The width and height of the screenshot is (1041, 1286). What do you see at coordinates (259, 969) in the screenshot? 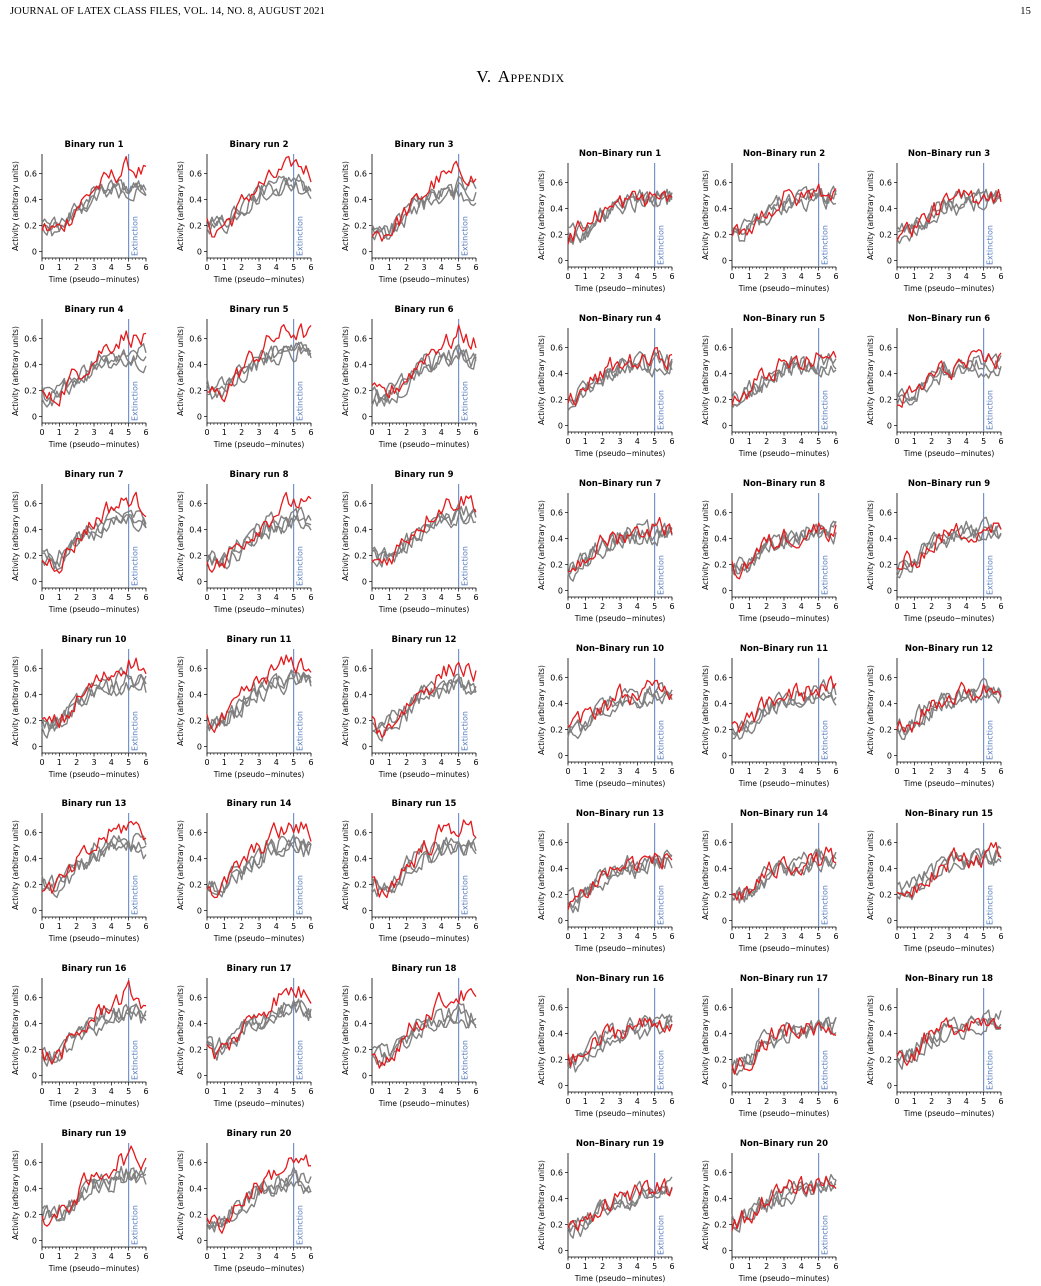
I see `panel-title: Binary run 17` at bounding box center [259, 969].